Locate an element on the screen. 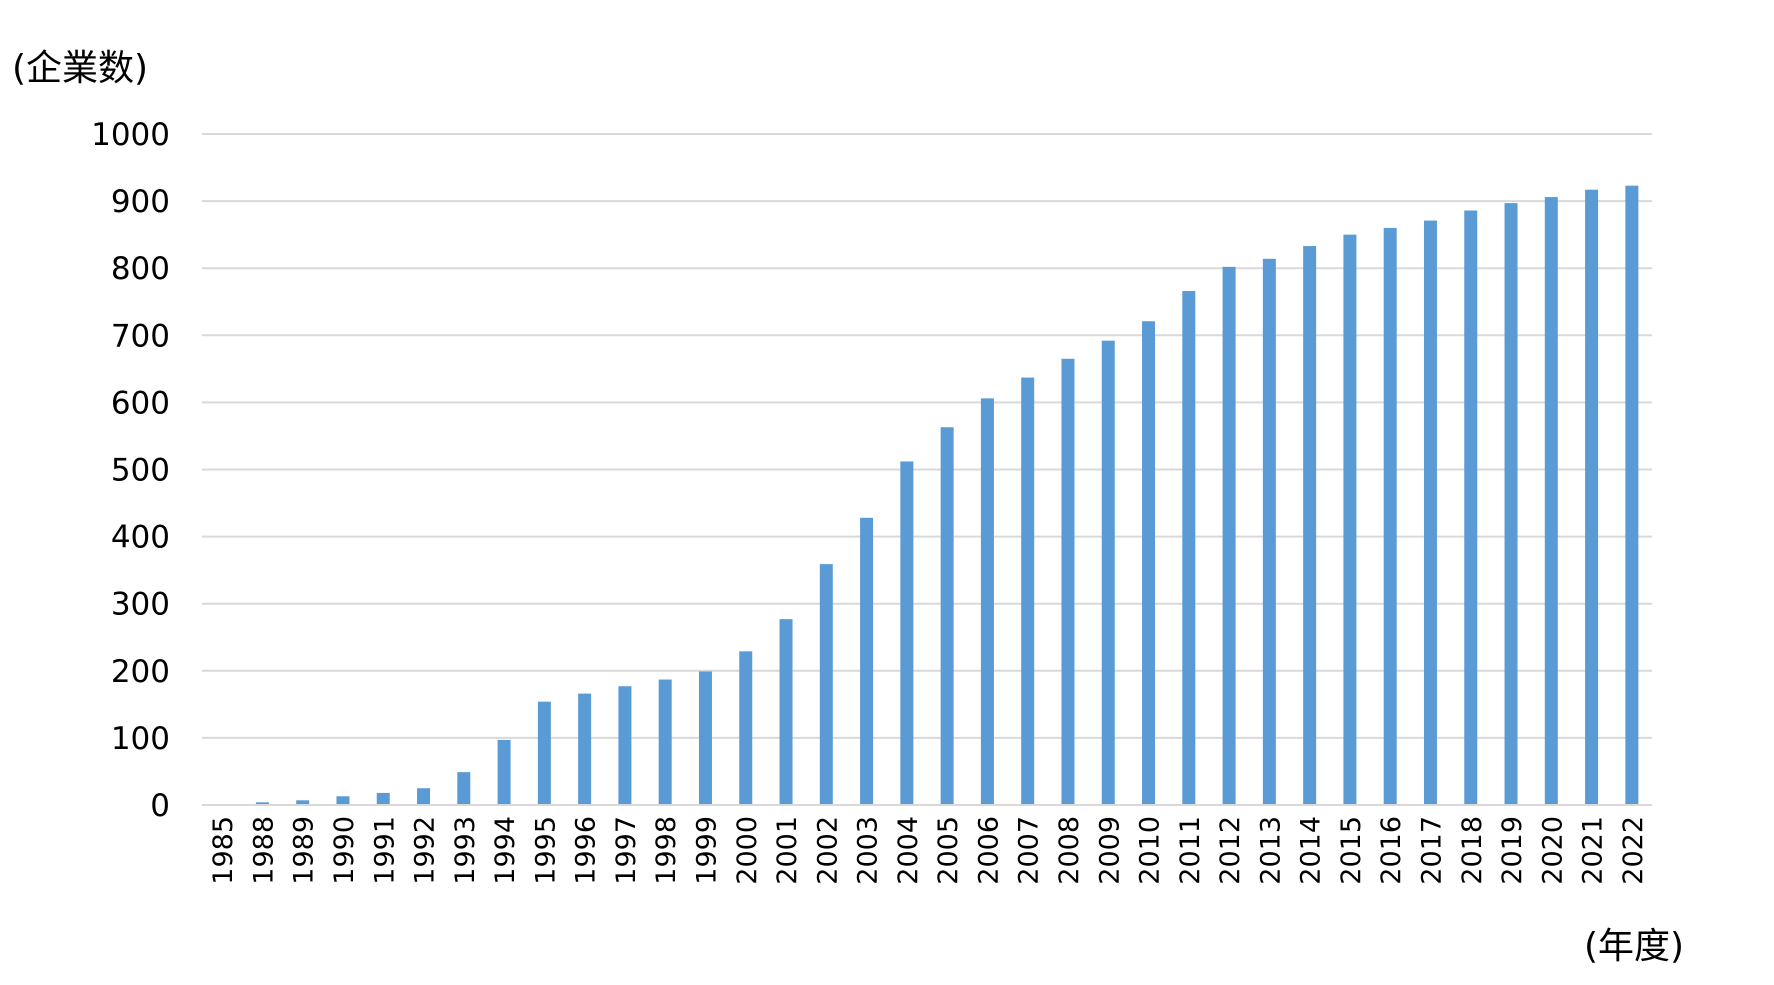 This screenshot has height=985, width=1774. y-tick-label: 0 is located at coordinates (160, 806).